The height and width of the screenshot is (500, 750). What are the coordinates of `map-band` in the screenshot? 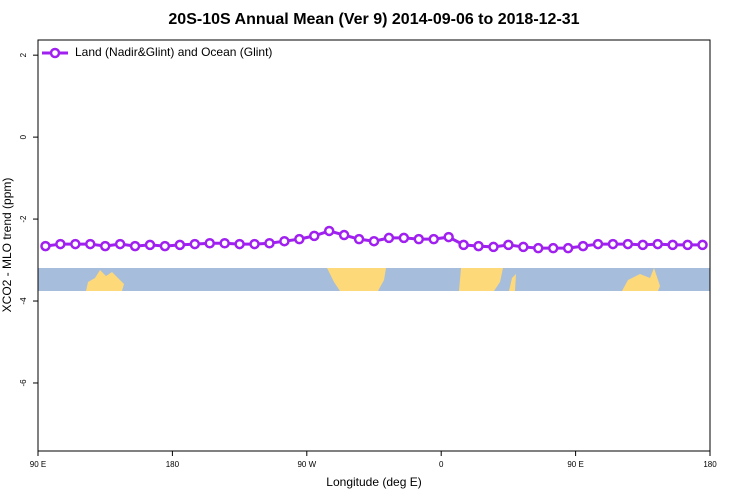 It's located at (374, 279).